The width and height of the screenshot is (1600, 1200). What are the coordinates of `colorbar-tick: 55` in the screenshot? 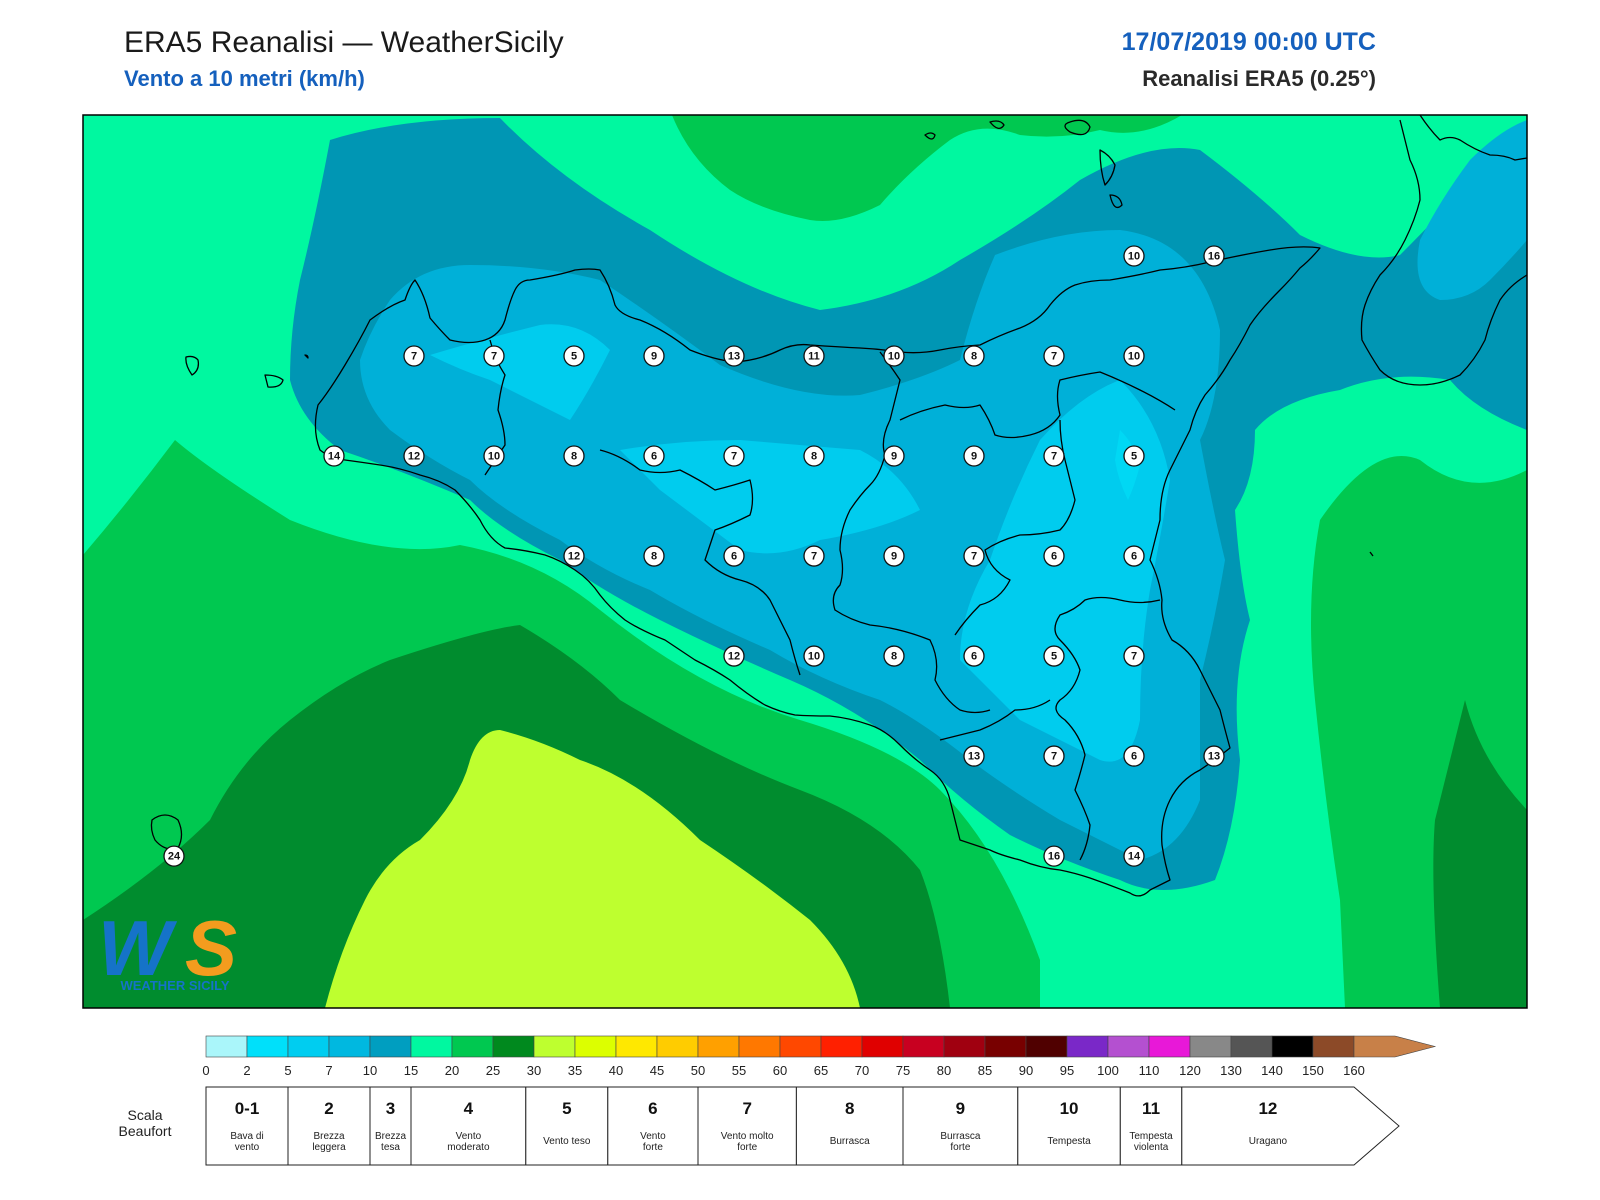 It's located at (739, 1070).